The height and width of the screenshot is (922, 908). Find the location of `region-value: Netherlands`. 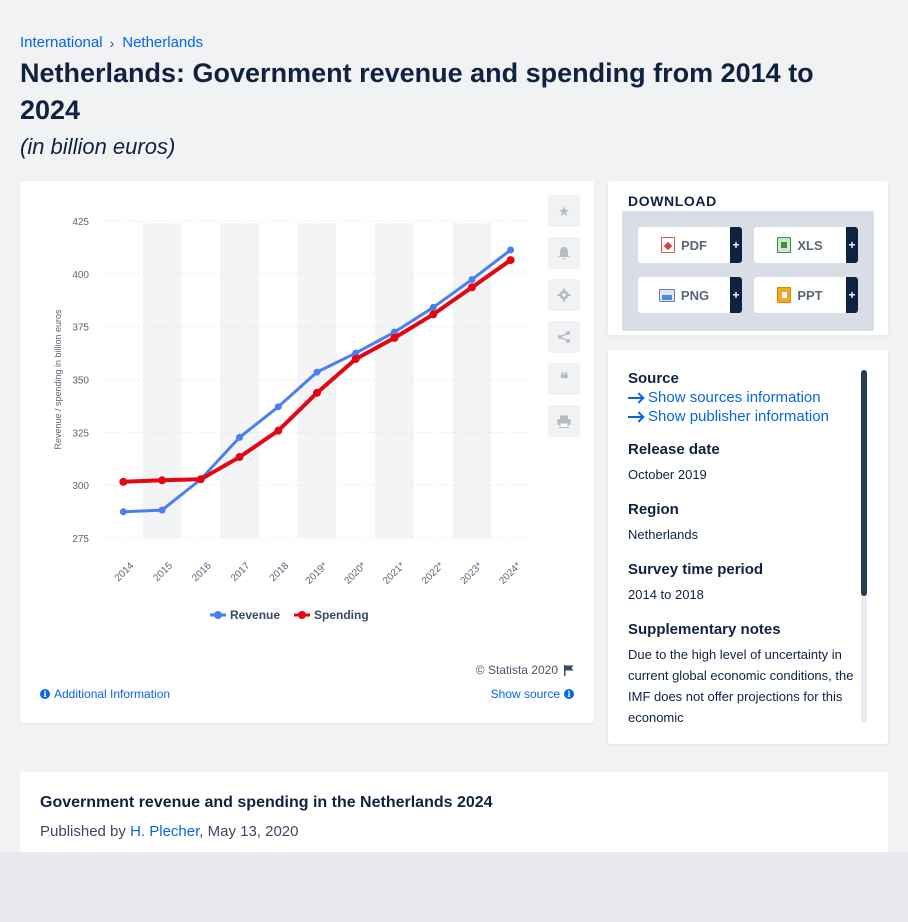

region-value: Netherlands is located at coordinates (663, 534).